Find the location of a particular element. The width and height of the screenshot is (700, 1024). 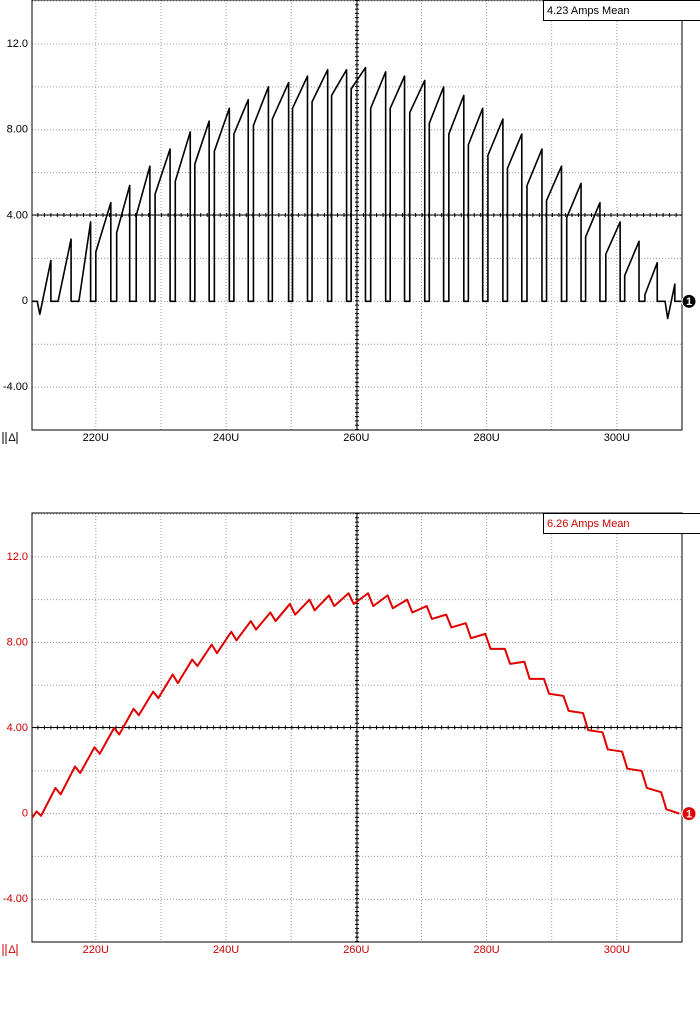

annotation: 4.23 Amps Mean is located at coordinates (588, 11).